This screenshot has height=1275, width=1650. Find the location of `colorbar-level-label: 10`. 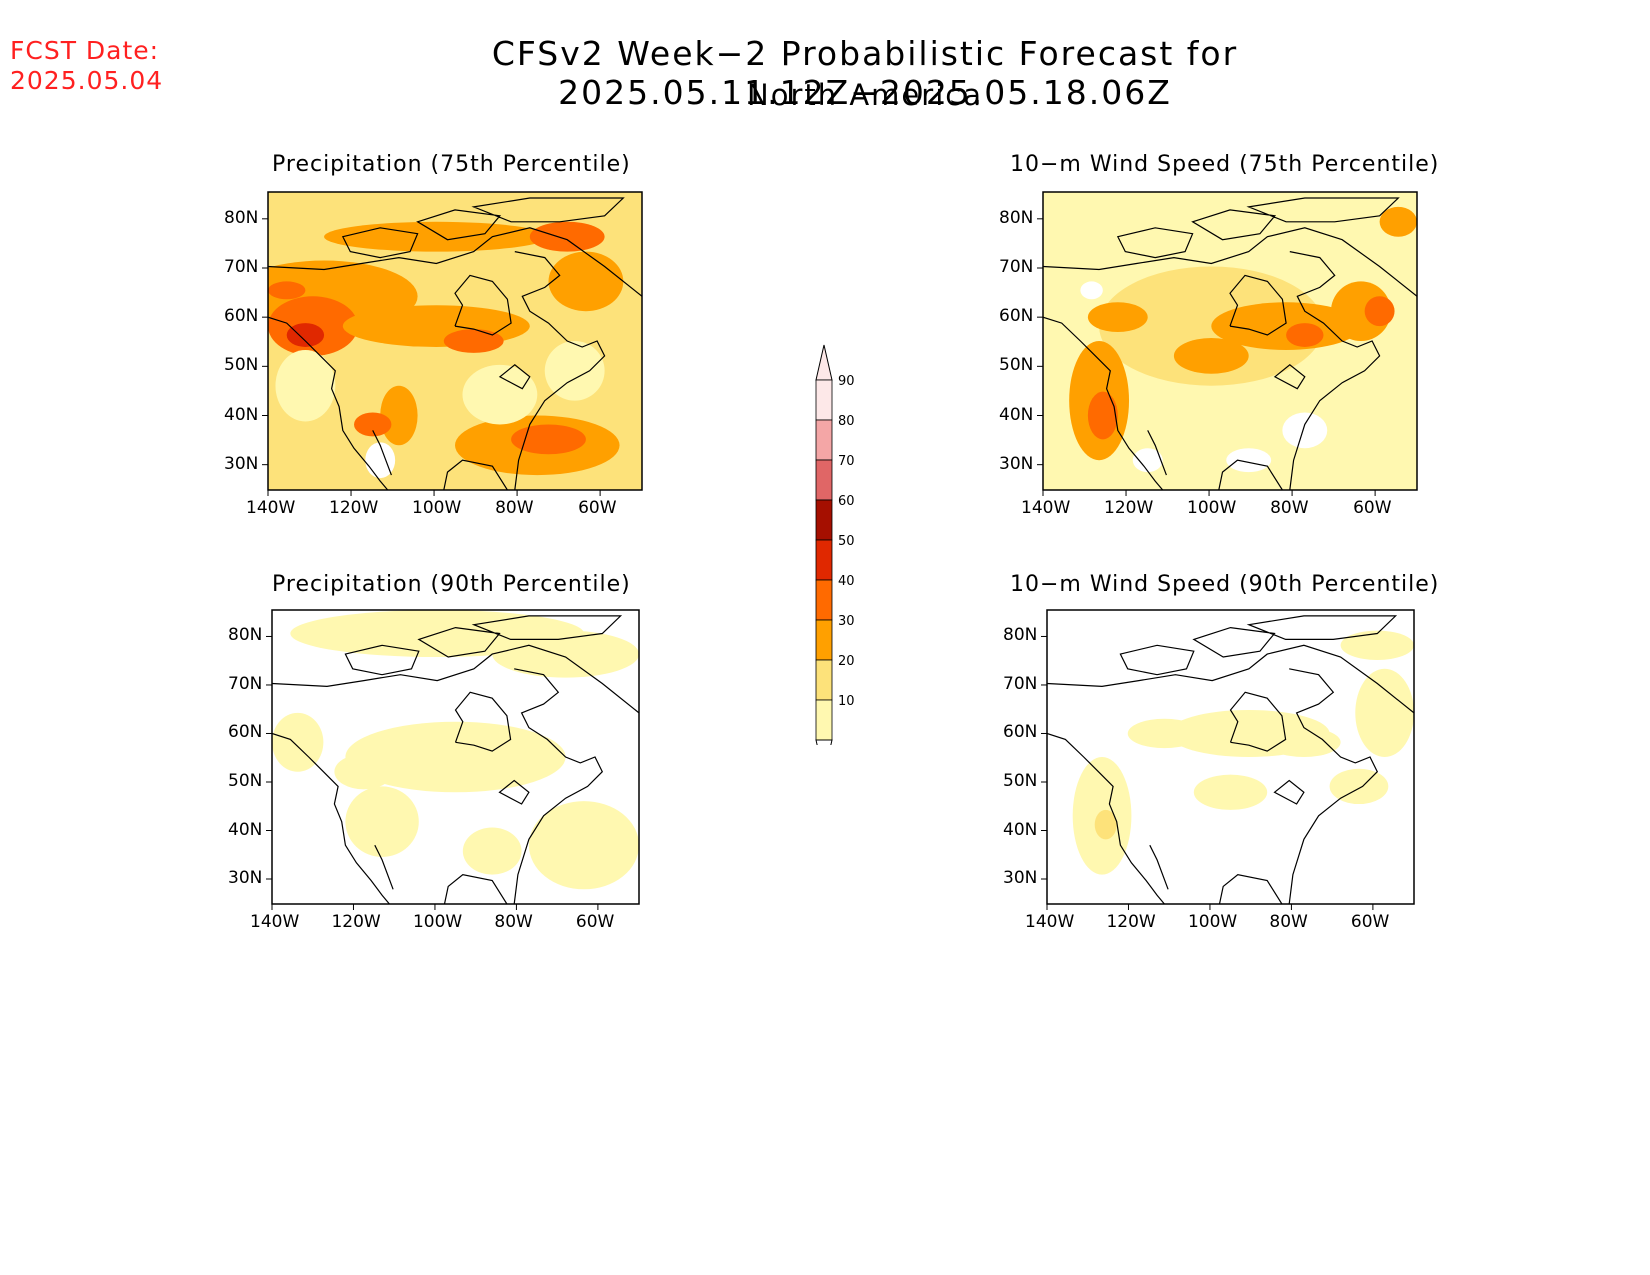

colorbar-level-label: 10 is located at coordinates (846, 701).